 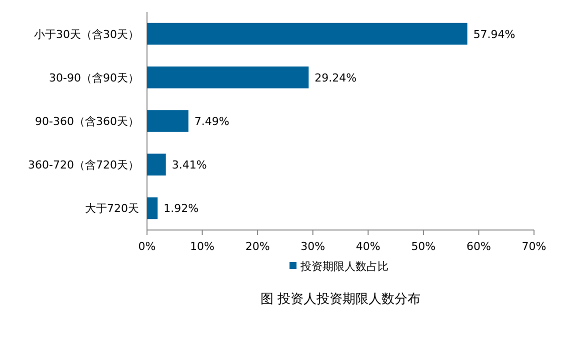 What do you see at coordinates (340, 299) in the screenshot?
I see `text: 图 投资人投资期限人数分布` at bounding box center [340, 299].